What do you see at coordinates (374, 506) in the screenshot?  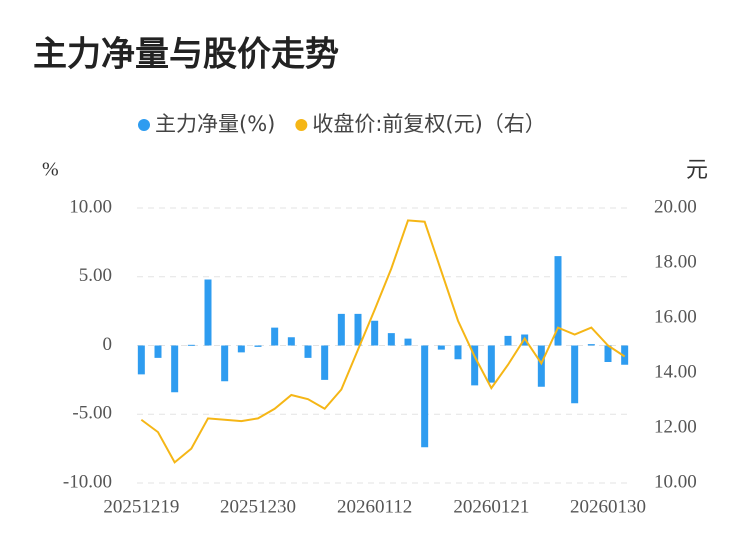 I see `x-tick-label: 20260112` at bounding box center [374, 506].